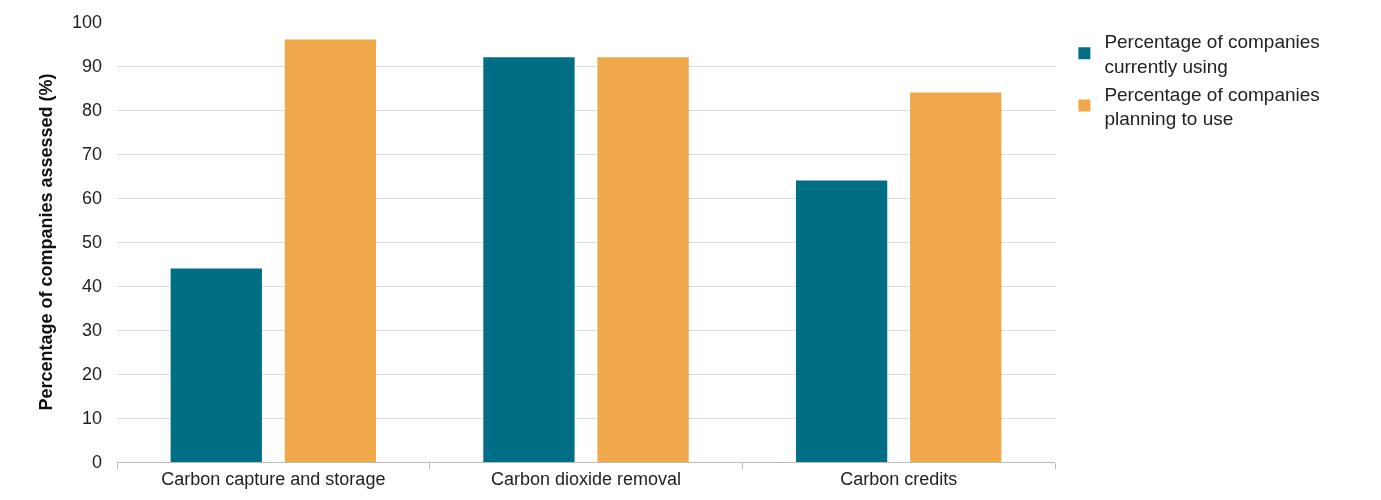 This screenshot has height=500, width=1381. I want to click on y-tick-label: 10, so click(91, 418).